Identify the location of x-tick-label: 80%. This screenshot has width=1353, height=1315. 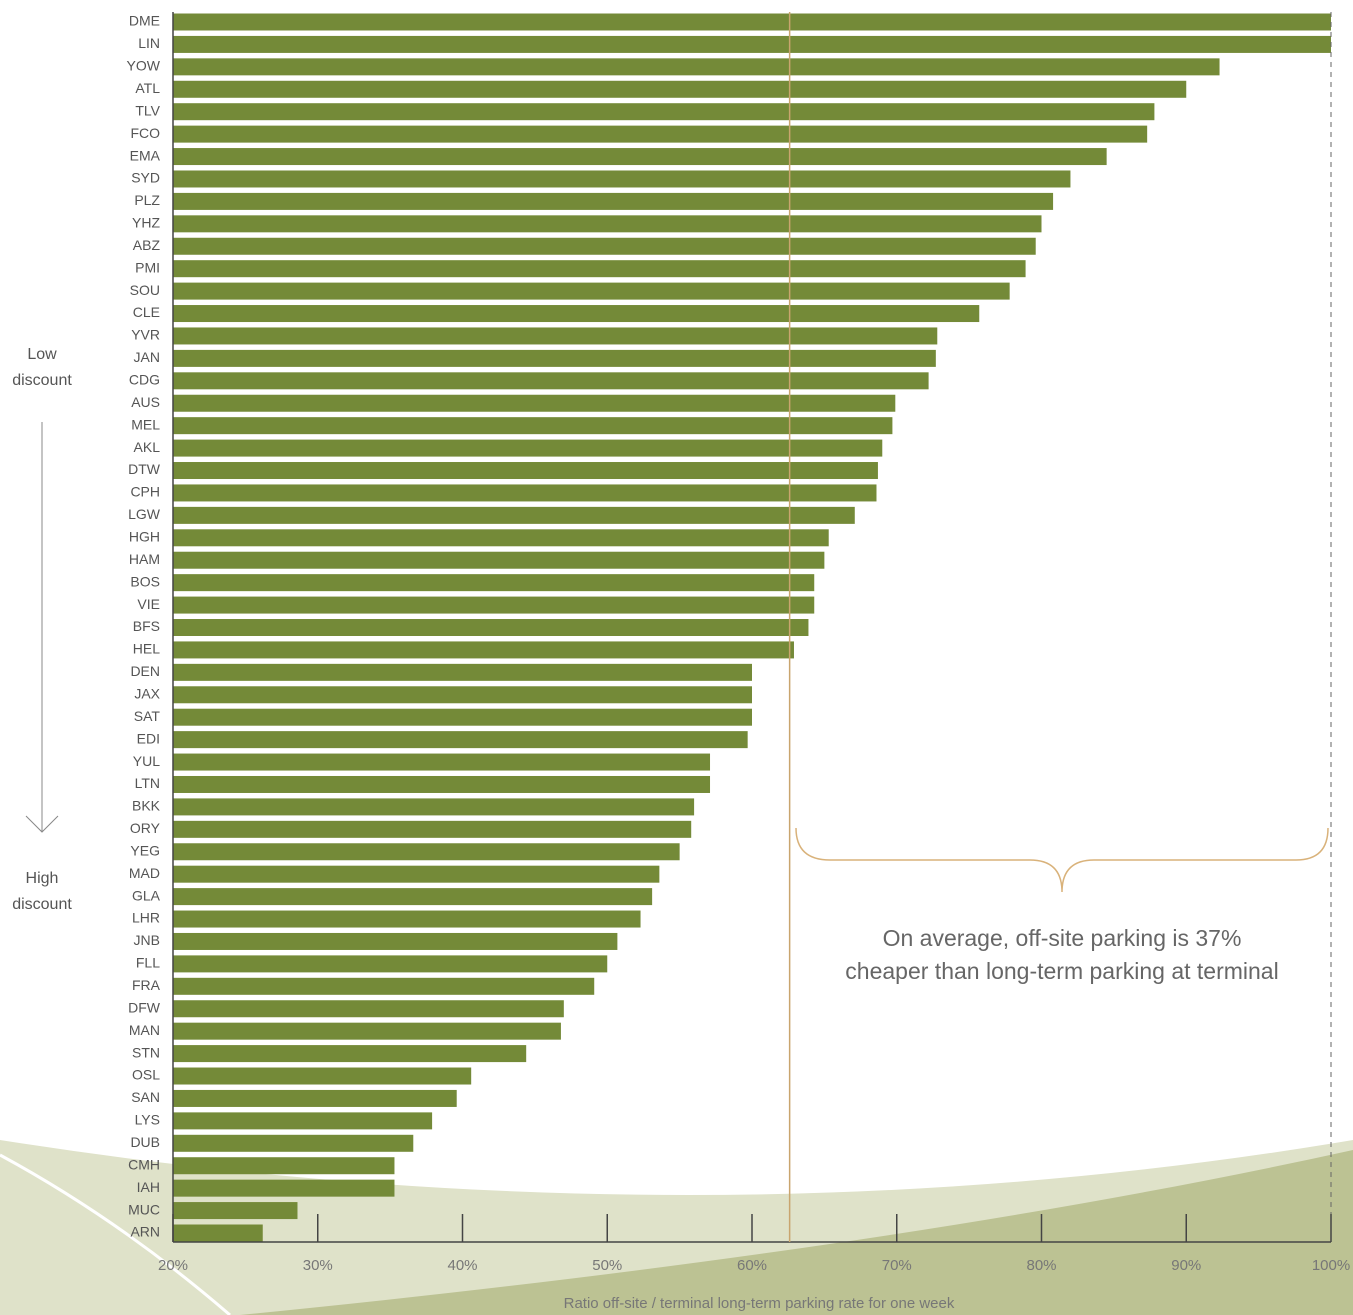
(1041, 1265).